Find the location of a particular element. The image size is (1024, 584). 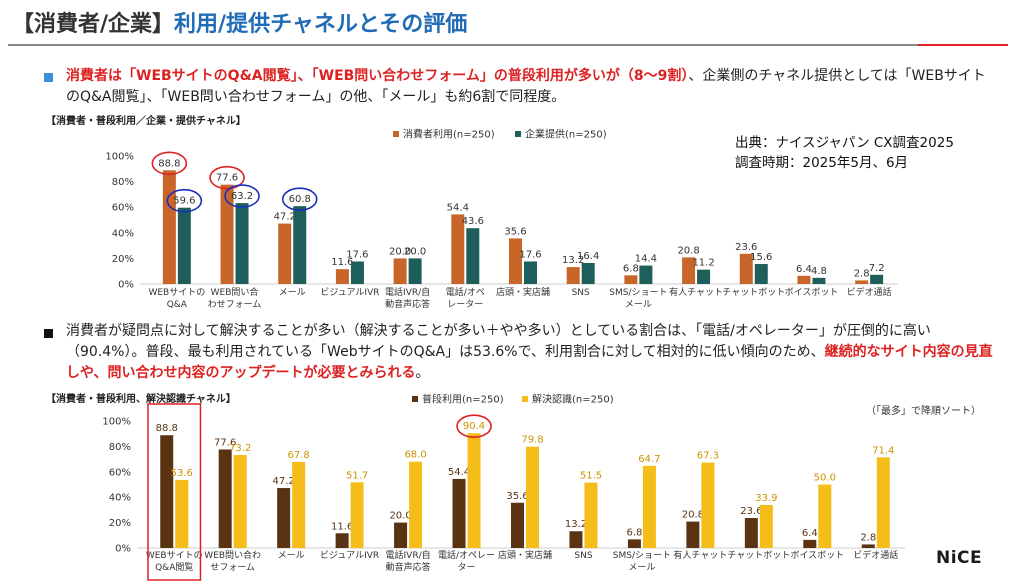

chart1-data-label: 35.6 is located at coordinates (515, 231).